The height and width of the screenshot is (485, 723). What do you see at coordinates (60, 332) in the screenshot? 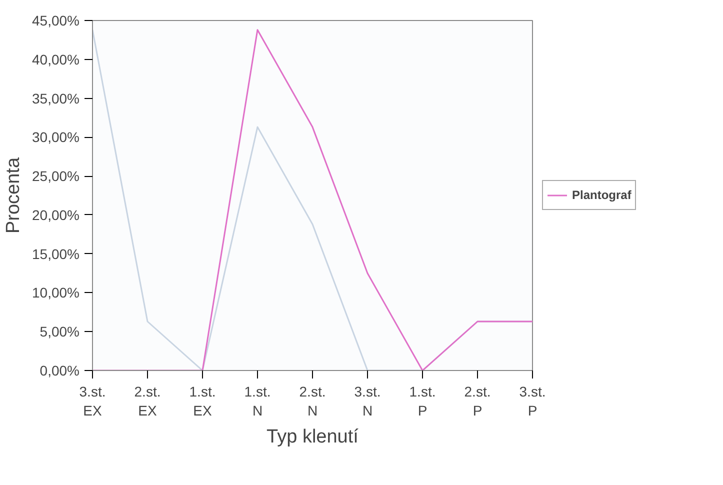
I see `y-tick-label: 5,00%` at bounding box center [60, 332].